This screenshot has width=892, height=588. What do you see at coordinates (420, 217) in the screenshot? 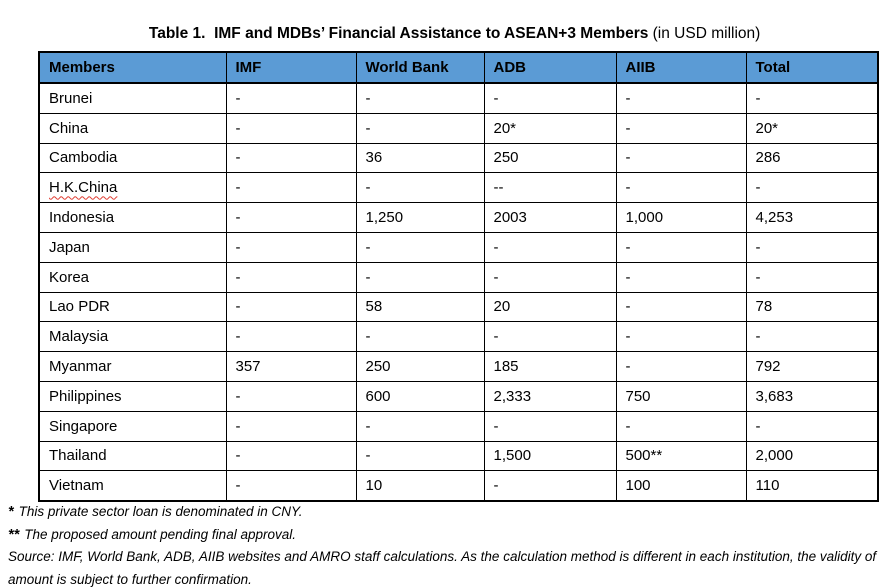
I see `value-cell: 1,250` at bounding box center [420, 217].